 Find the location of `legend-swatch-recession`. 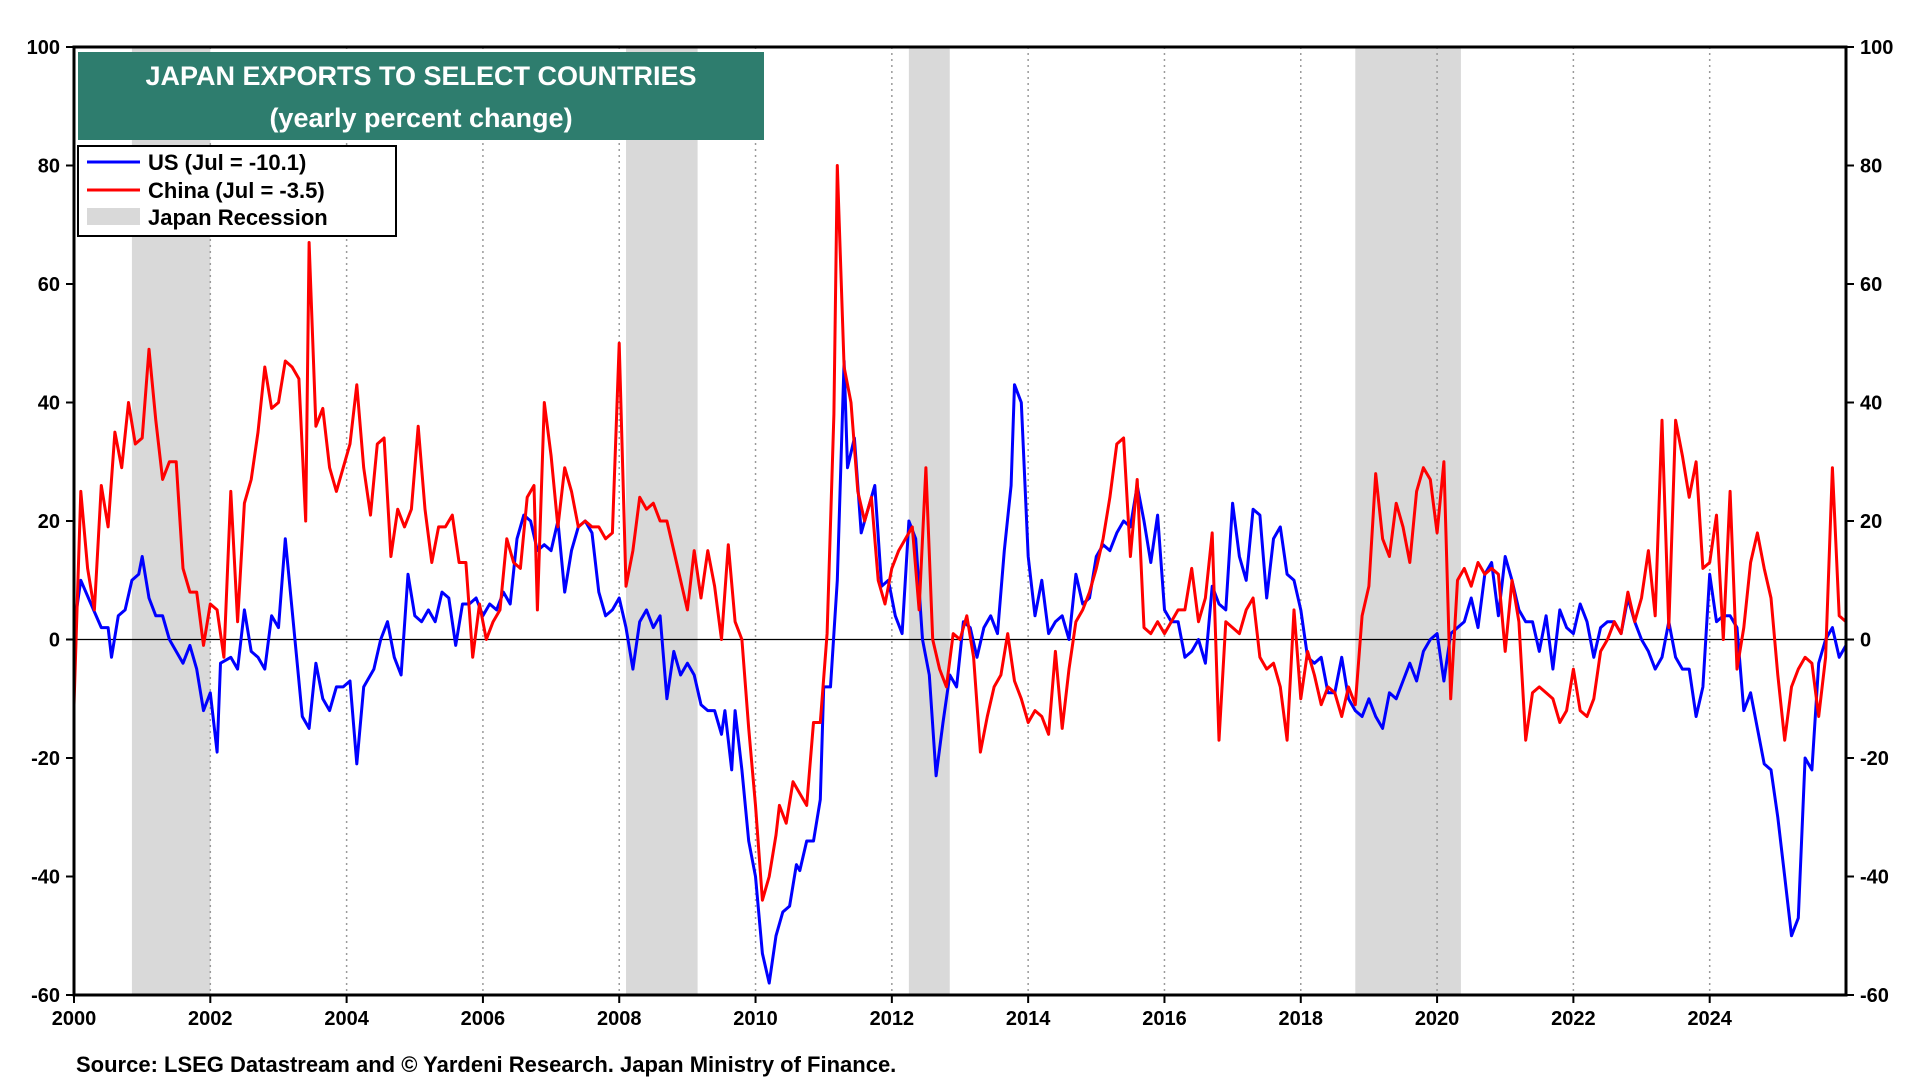

legend-swatch-recession is located at coordinates (113, 216).